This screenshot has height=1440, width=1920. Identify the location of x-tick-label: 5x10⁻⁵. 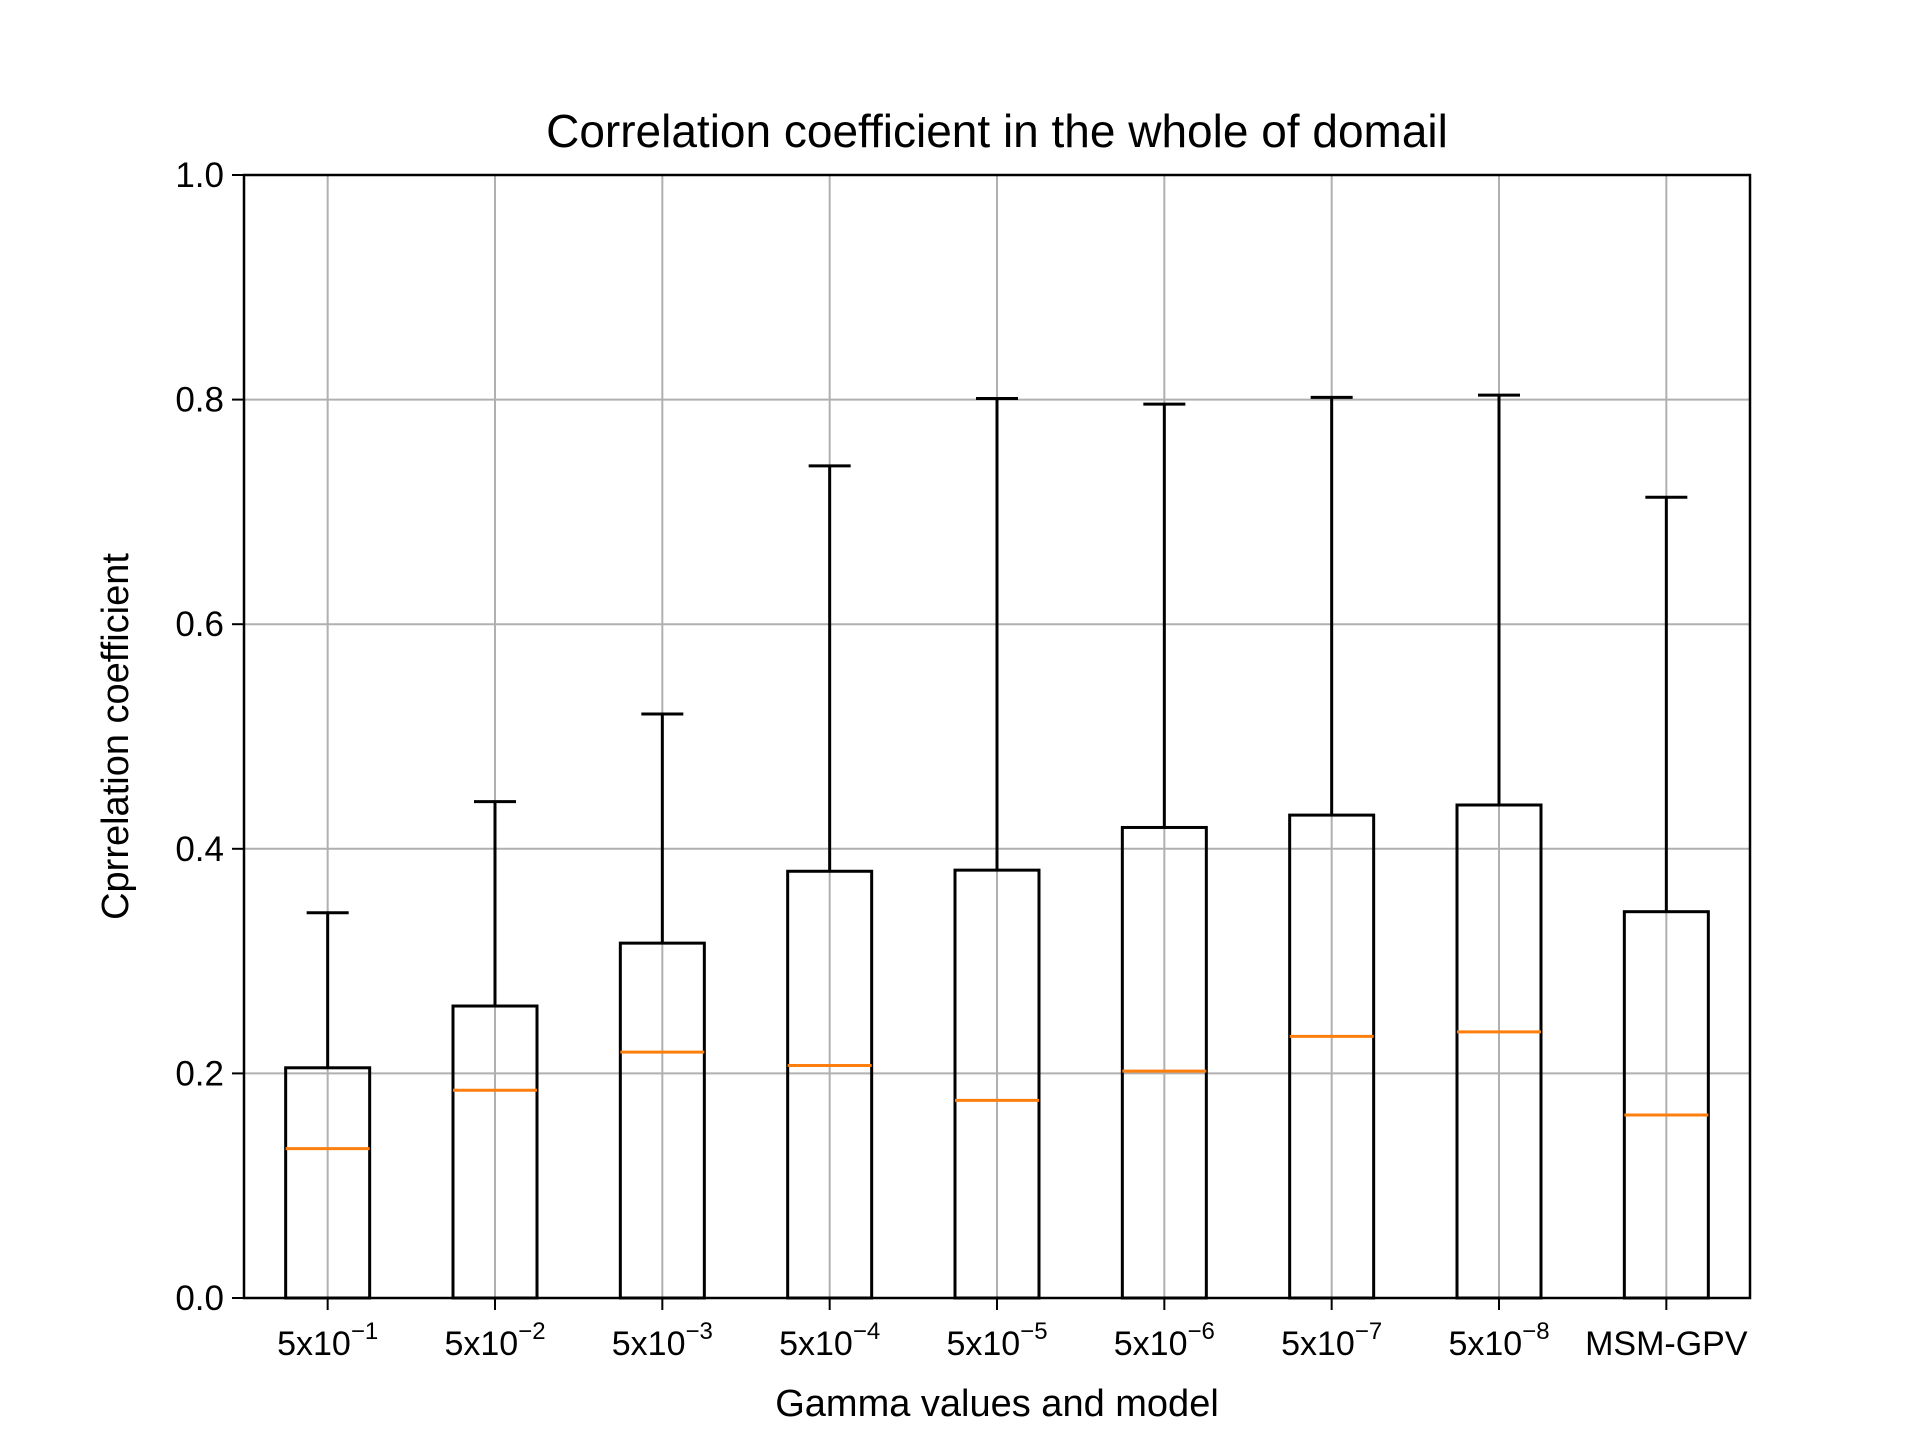
(996, 1340).